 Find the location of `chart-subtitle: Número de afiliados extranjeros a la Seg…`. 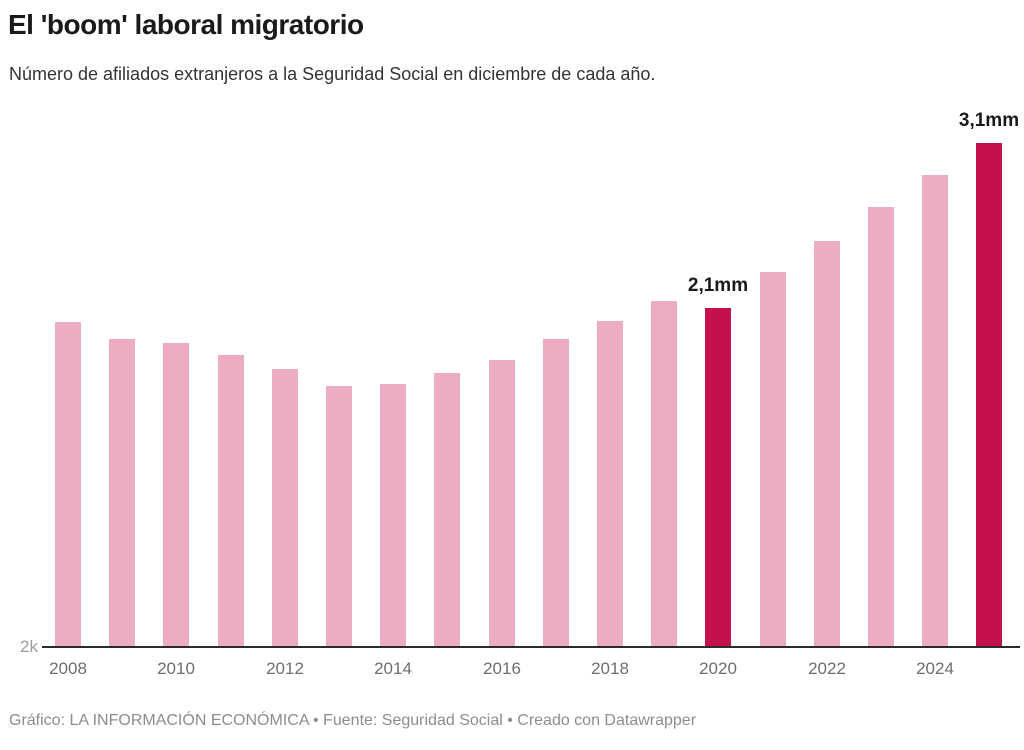

chart-subtitle: Número de afiliados extranjeros a la Seg… is located at coordinates (332, 74).